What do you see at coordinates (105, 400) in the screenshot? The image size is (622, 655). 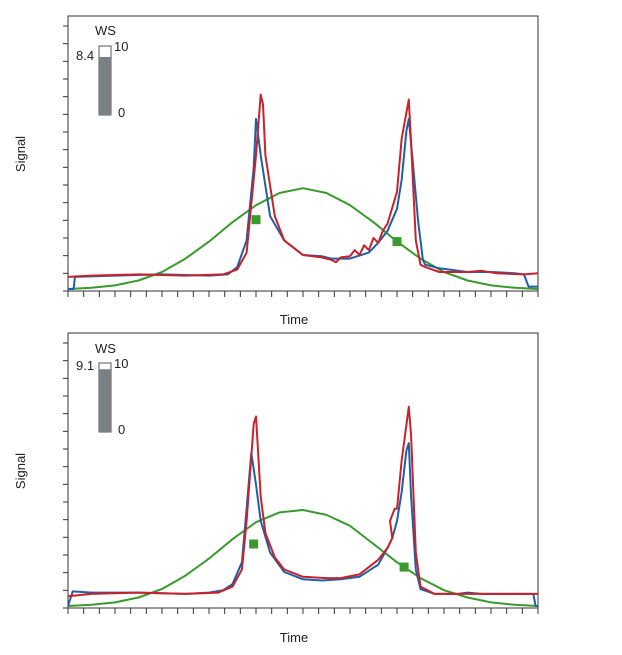 I see `ws-bar-fill-bottom` at bounding box center [105, 400].